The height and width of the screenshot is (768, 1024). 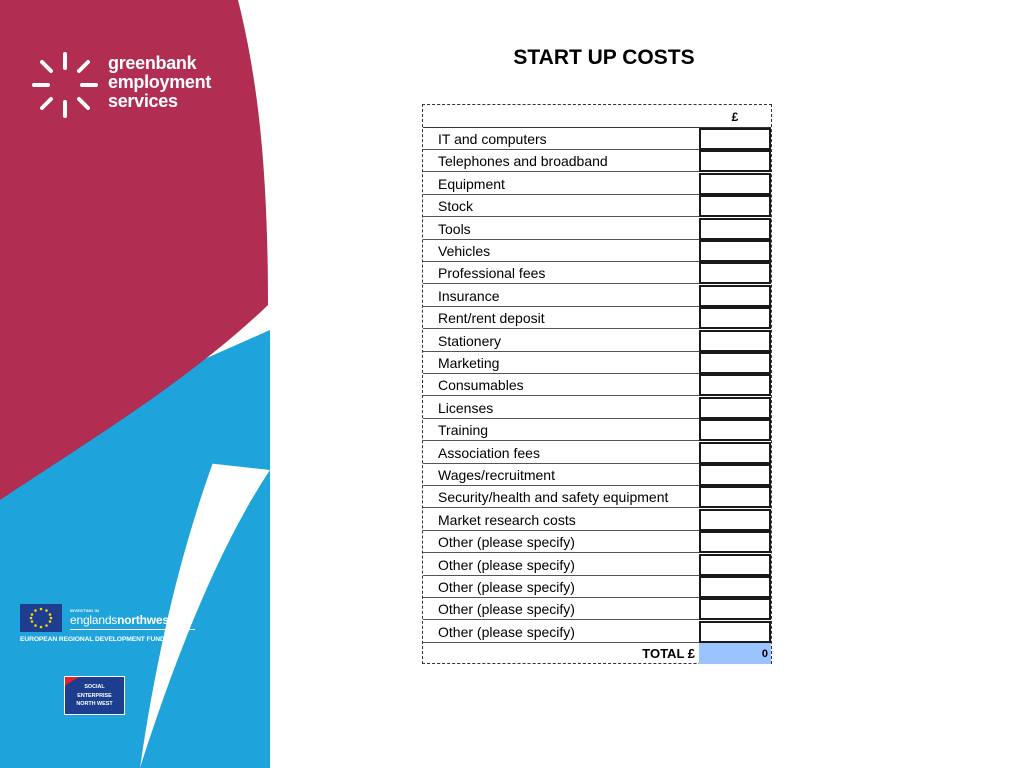 What do you see at coordinates (94, 687) in the screenshot?
I see `badge-line-1: SOCIAL` at bounding box center [94, 687].